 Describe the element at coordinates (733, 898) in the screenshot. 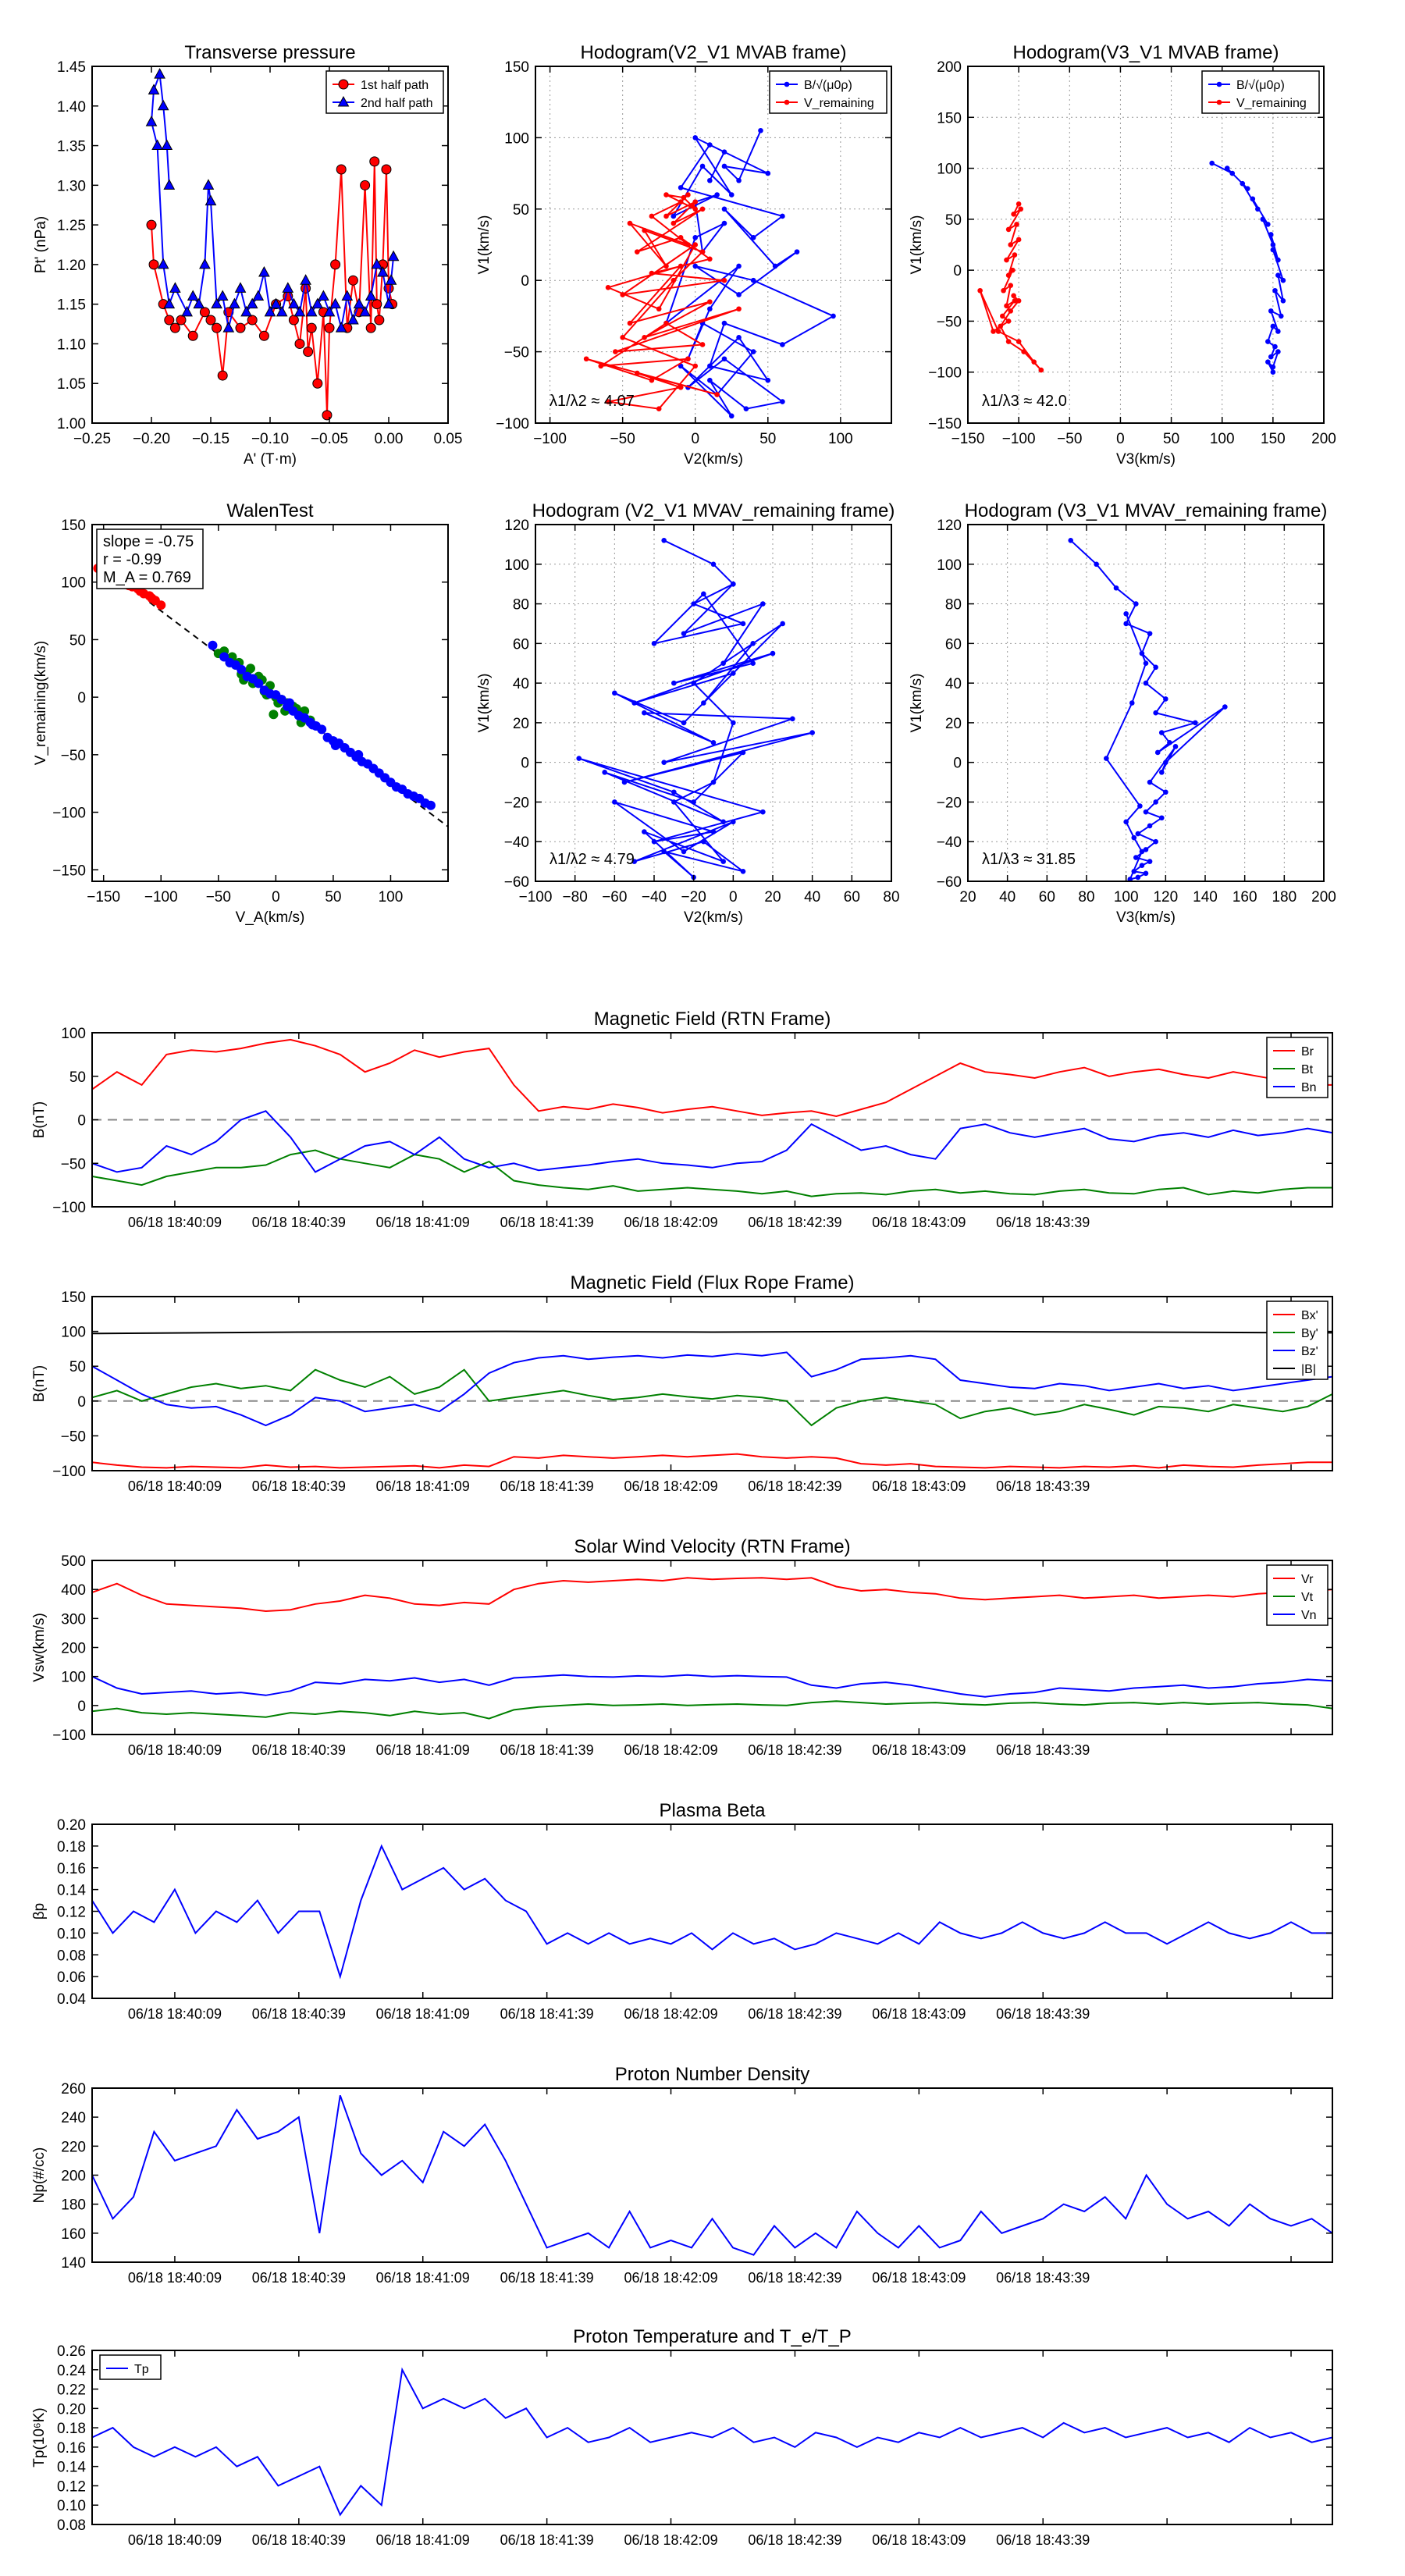

I see `x-tick-label: 0` at that location.